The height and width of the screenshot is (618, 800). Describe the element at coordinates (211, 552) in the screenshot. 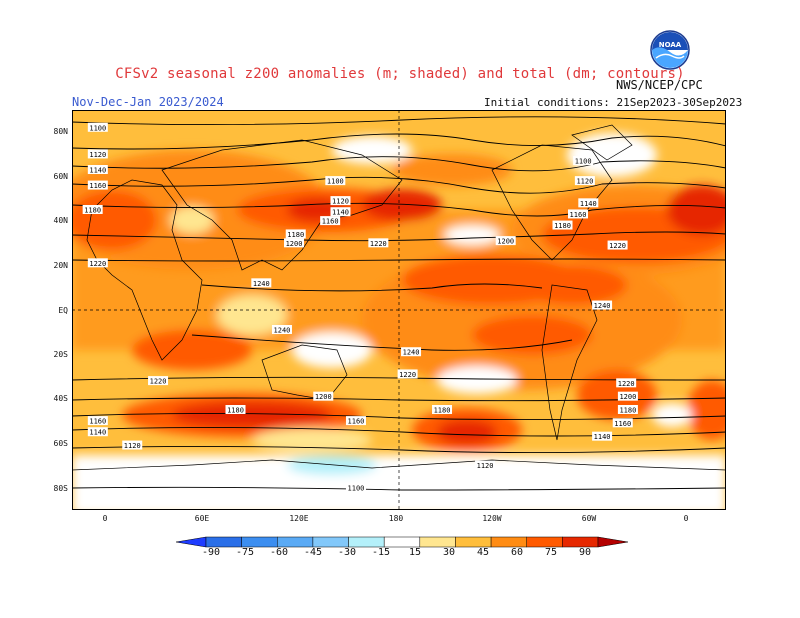

I see `colorbar-label-m90: -90` at that location.